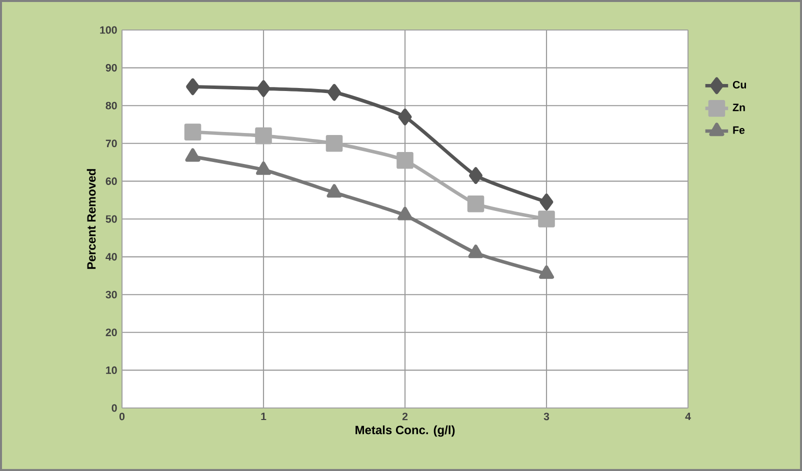  Describe the element at coordinates (111, 294) in the screenshot. I see `y-tick-label: 30` at that location.